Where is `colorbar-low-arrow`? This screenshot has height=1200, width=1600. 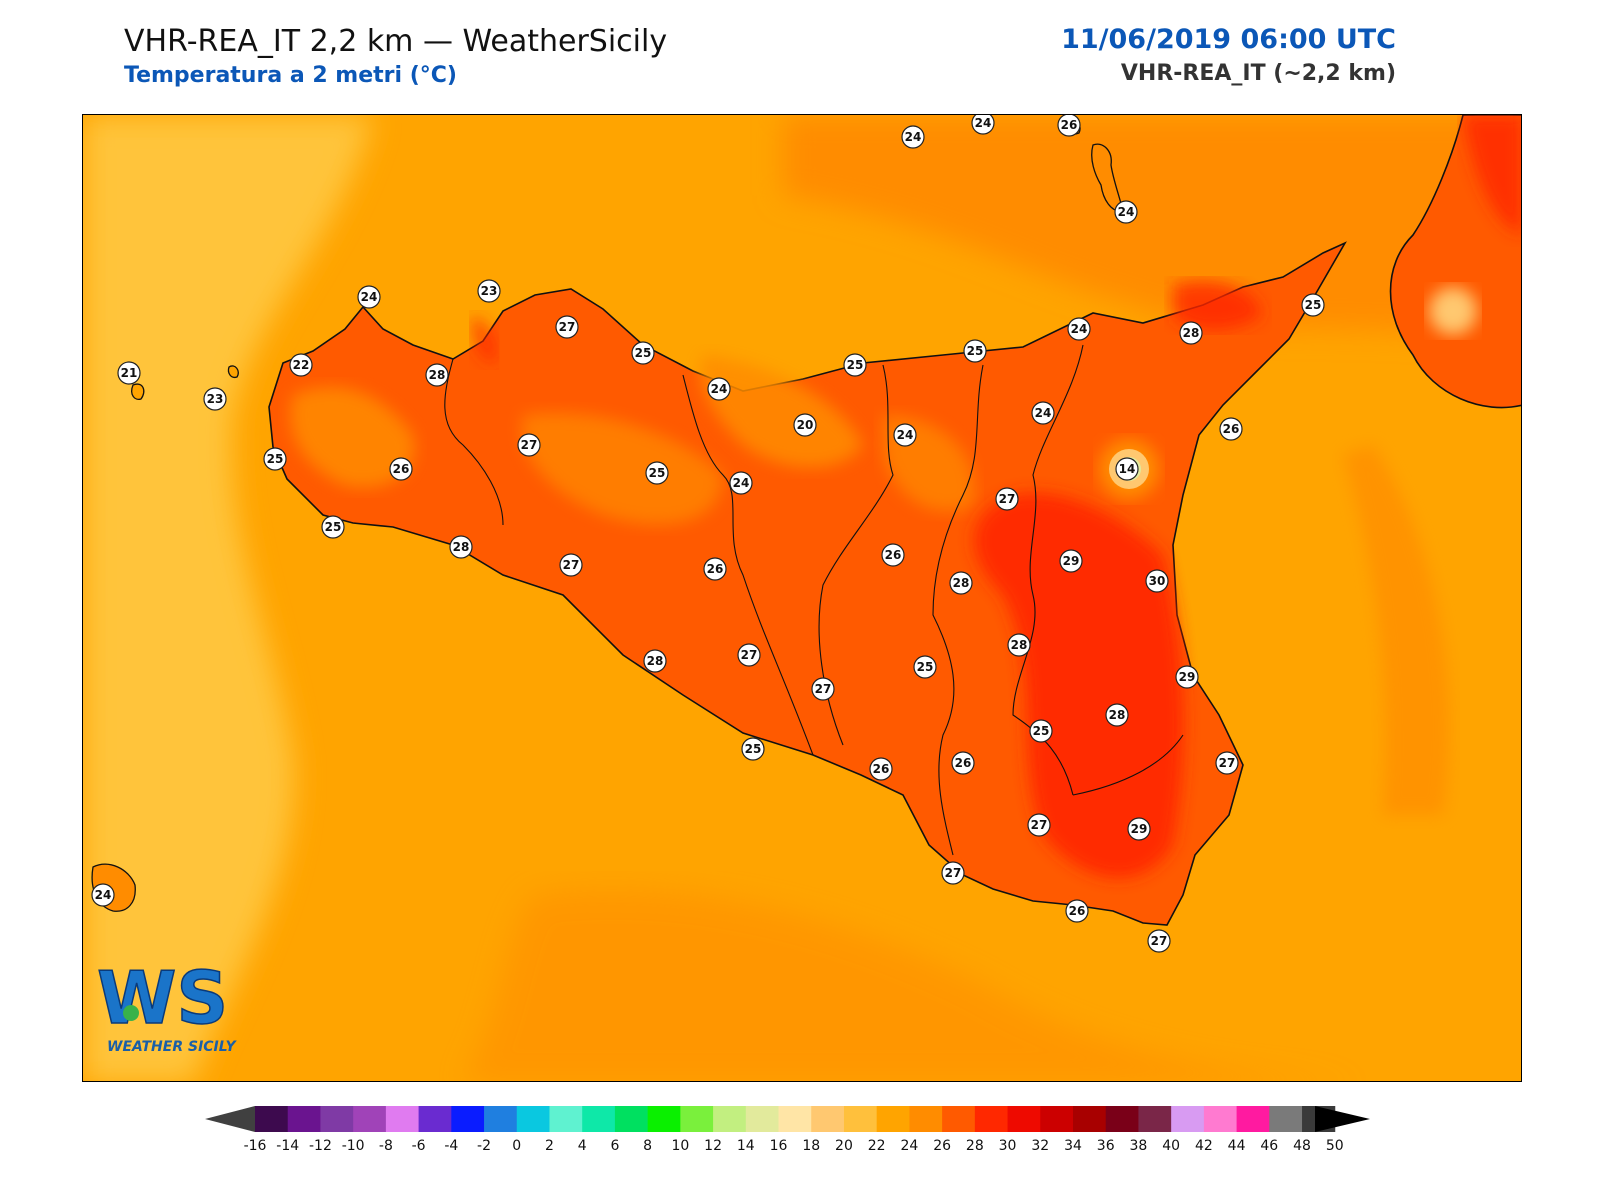
colorbar-low-arrow is located at coordinates (230, 1119).